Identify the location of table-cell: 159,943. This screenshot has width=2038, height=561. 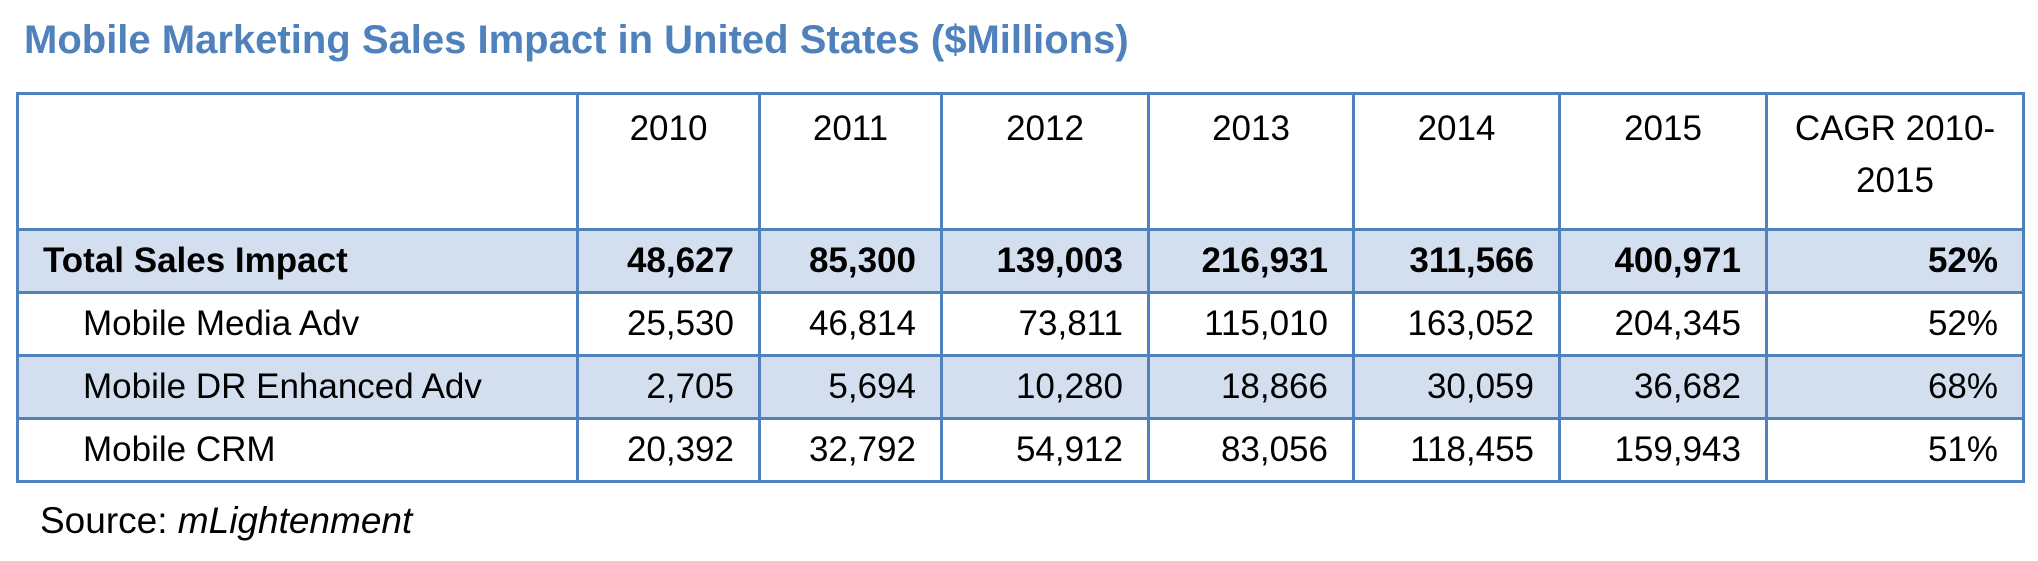
(1663, 450).